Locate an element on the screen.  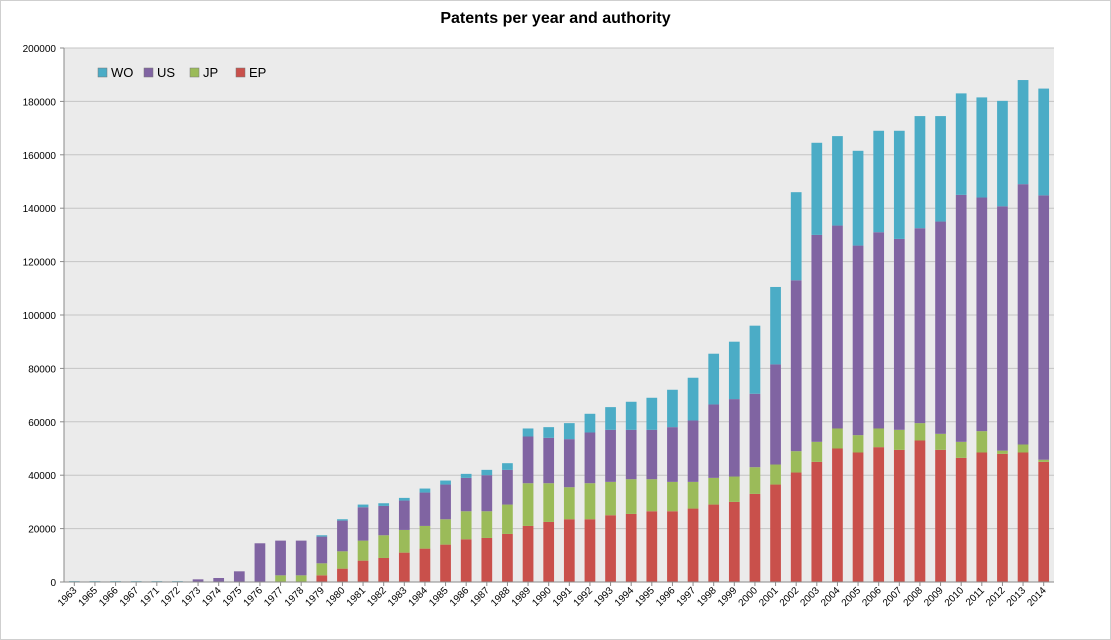
x-tick-label: 2007 is located at coordinates (893, 597).